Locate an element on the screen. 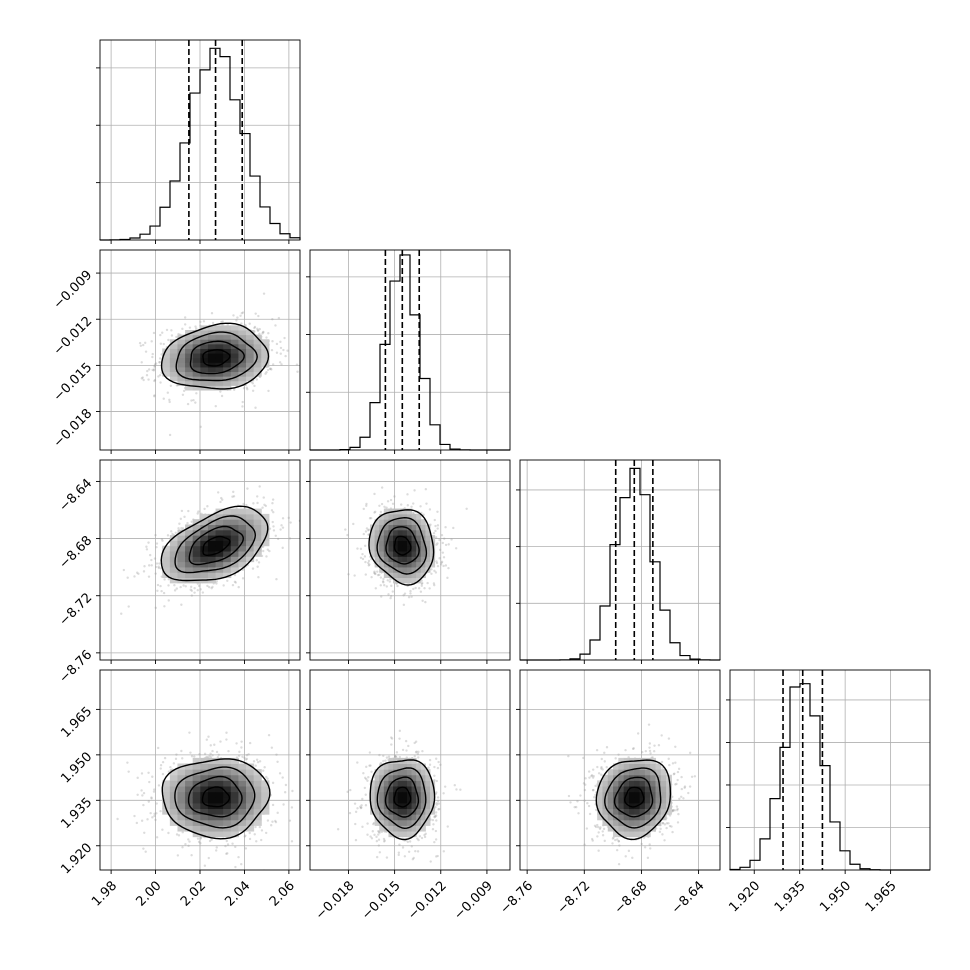 This screenshot has height=970, width=970. y-tick-label: −0.012 is located at coordinates (73, 336).